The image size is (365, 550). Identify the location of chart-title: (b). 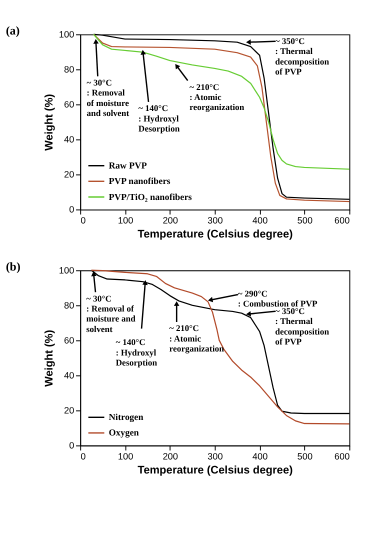
(13, 266).